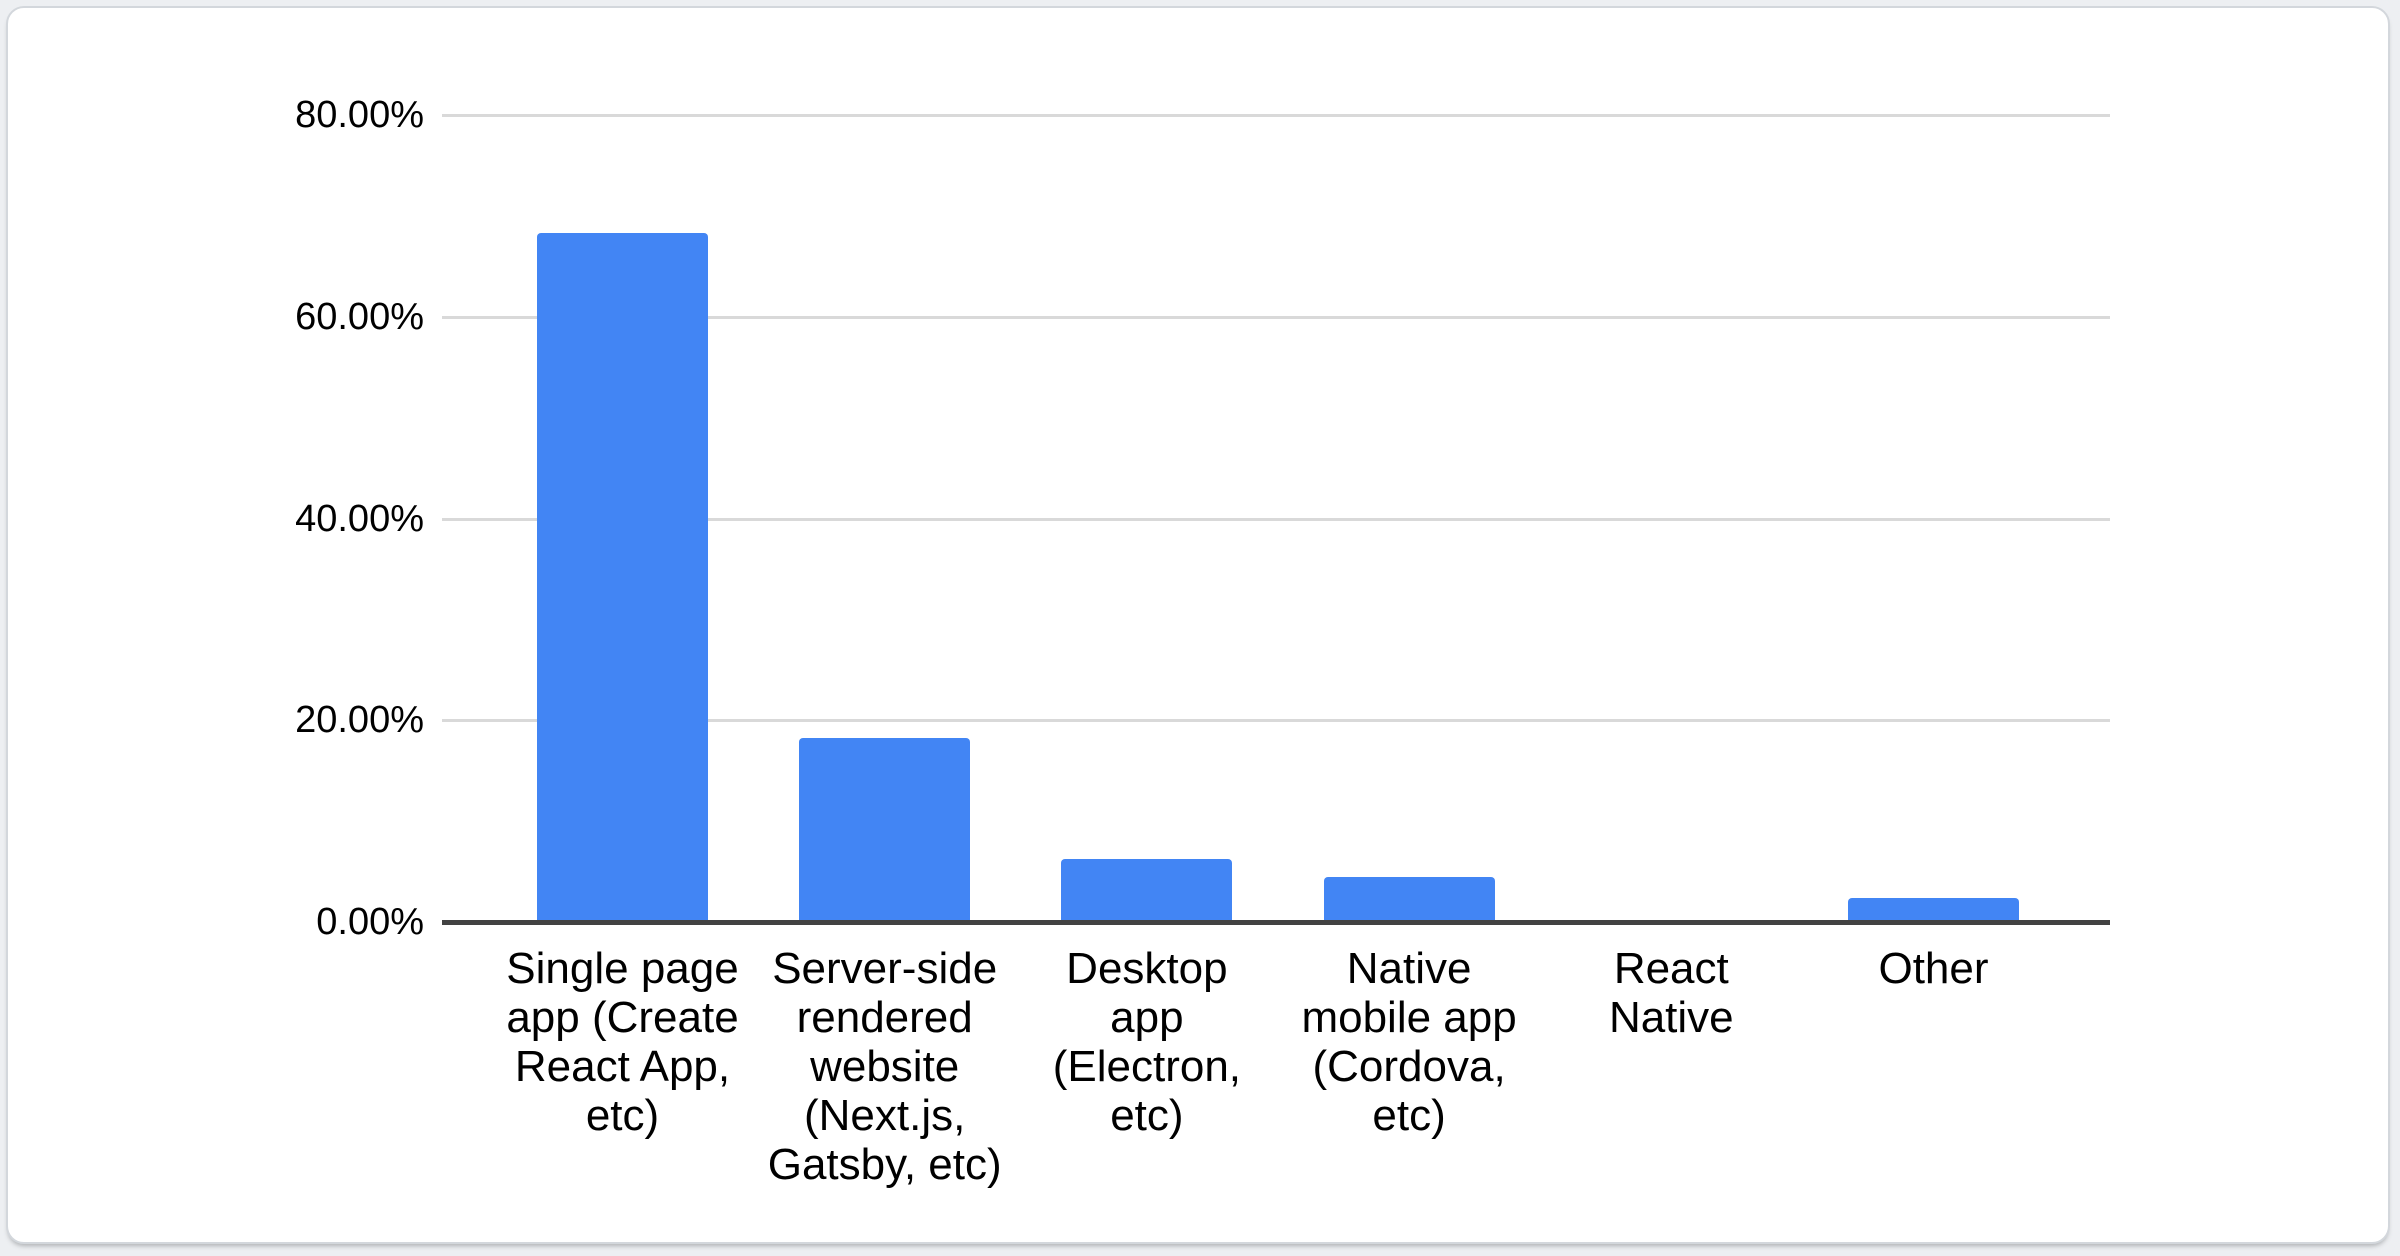 The image size is (2400, 1256). What do you see at coordinates (359, 518) in the screenshot?
I see `y-tick-label-40: 40.00%` at bounding box center [359, 518].